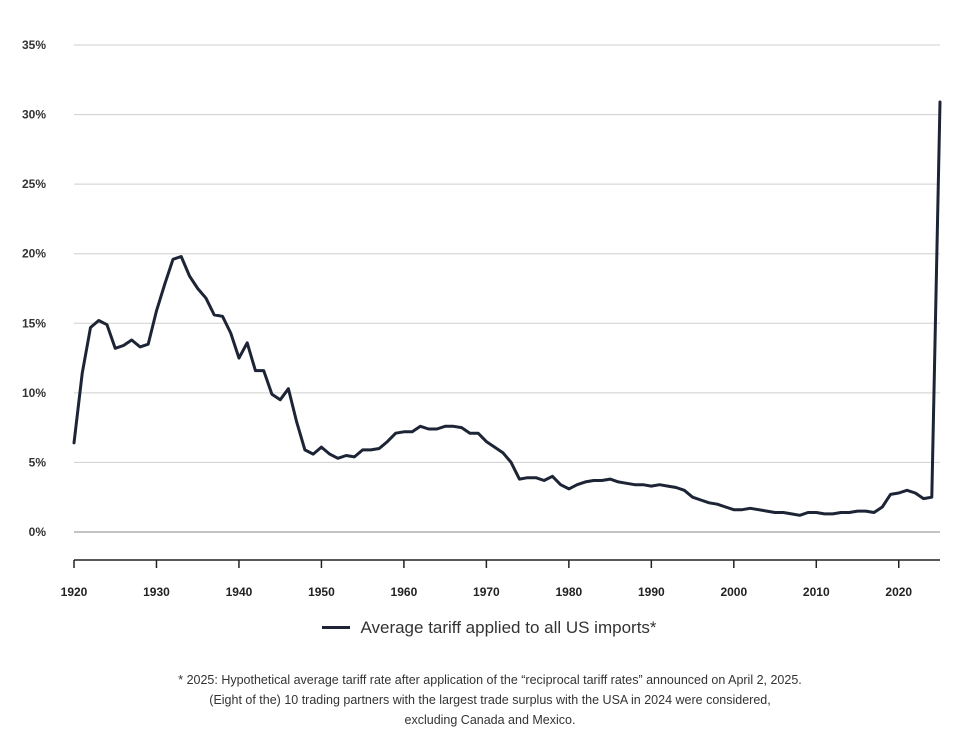 This screenshot has height=734, width=979. Describe the element at coordinates (34, 45) in the screenshot. I see `y-tick-label: 35%` at that location.